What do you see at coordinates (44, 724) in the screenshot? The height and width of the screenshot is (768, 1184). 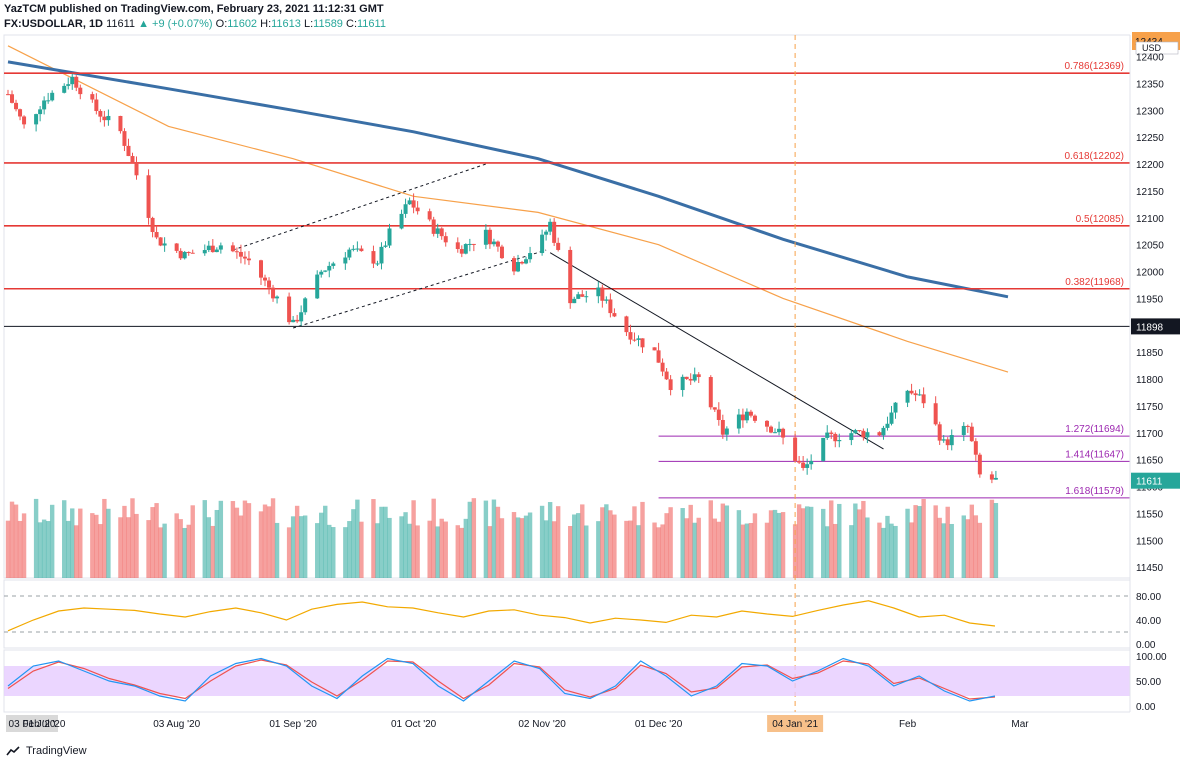 I see `time-label: 01 Jul '20` at bounding box center [44, 724].